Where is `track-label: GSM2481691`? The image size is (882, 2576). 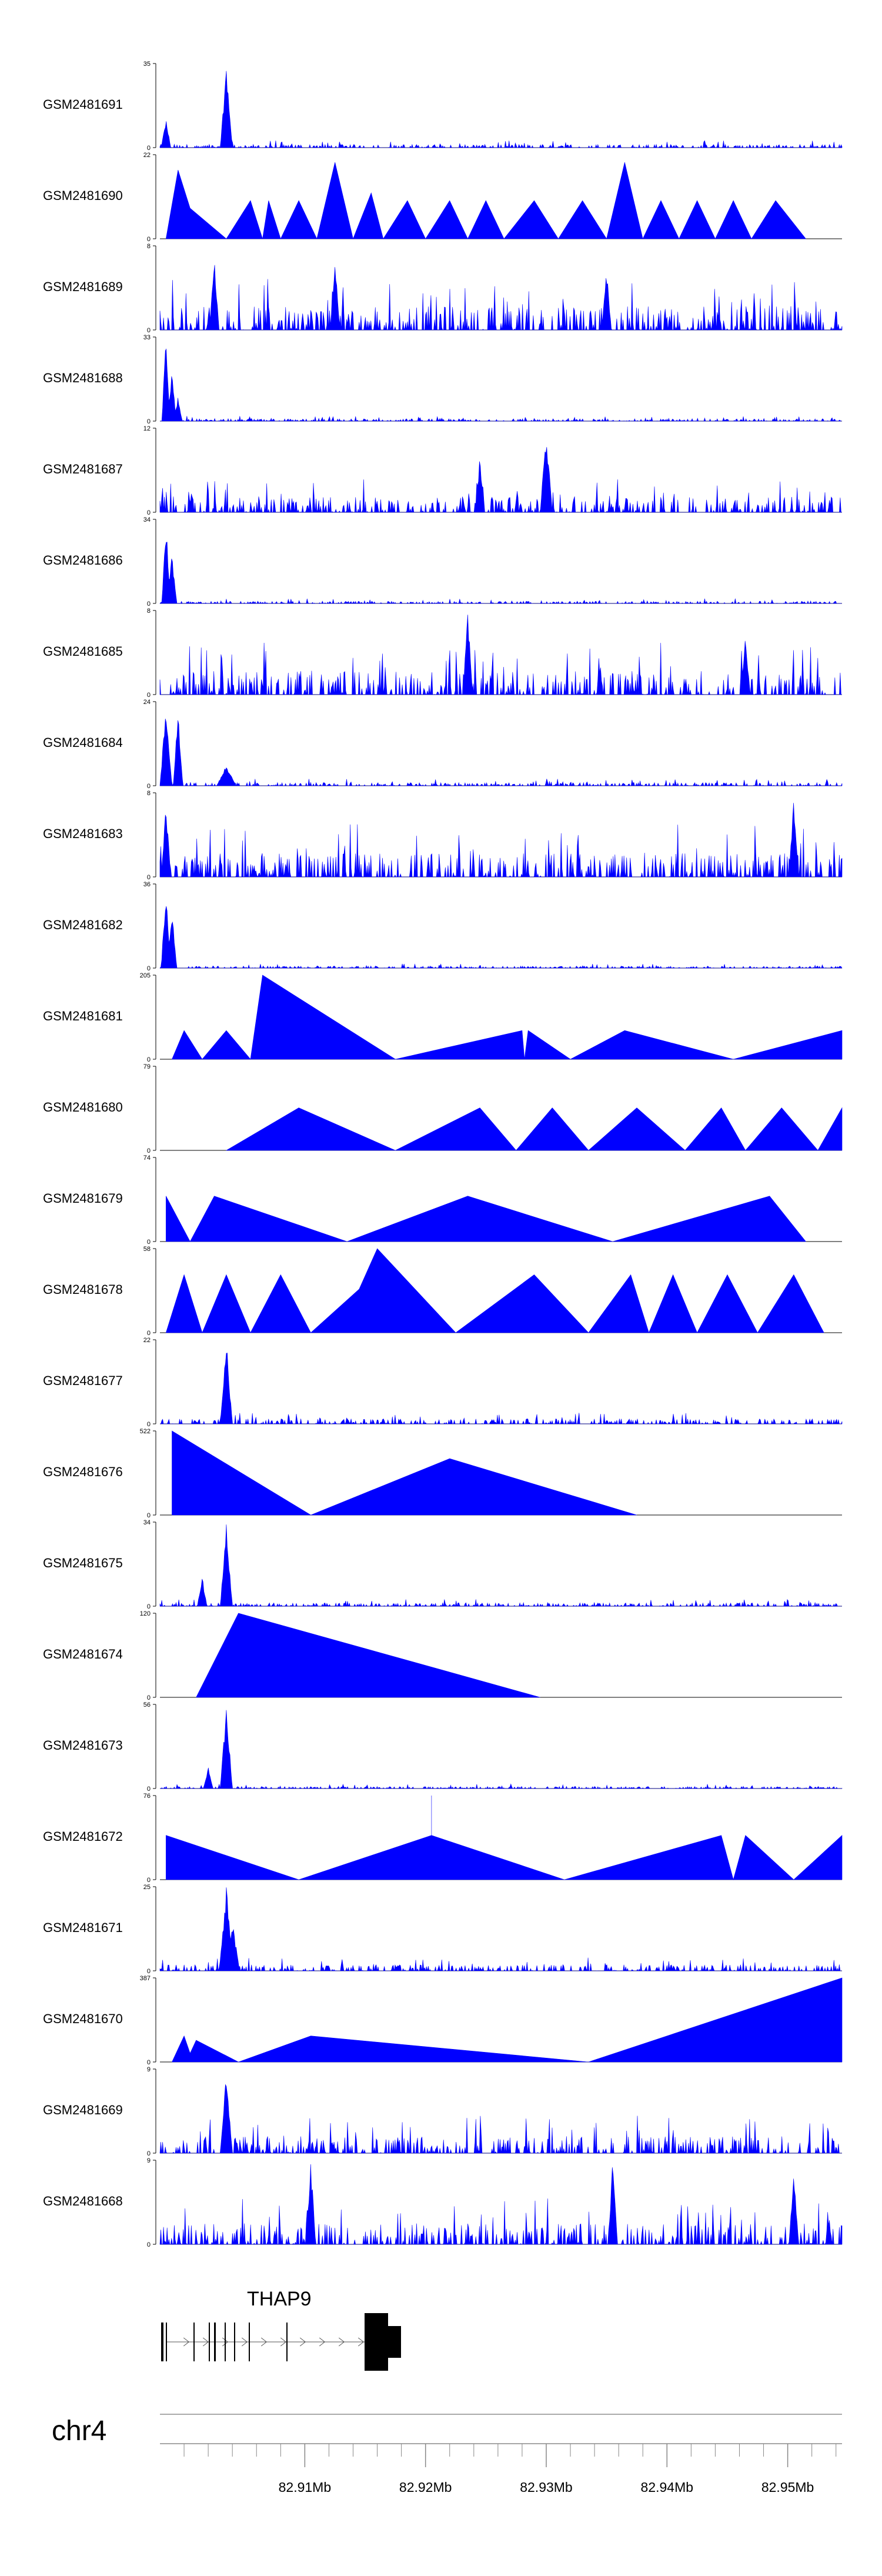 track-label: GSM2481691 is located at coordinates (83, 104).